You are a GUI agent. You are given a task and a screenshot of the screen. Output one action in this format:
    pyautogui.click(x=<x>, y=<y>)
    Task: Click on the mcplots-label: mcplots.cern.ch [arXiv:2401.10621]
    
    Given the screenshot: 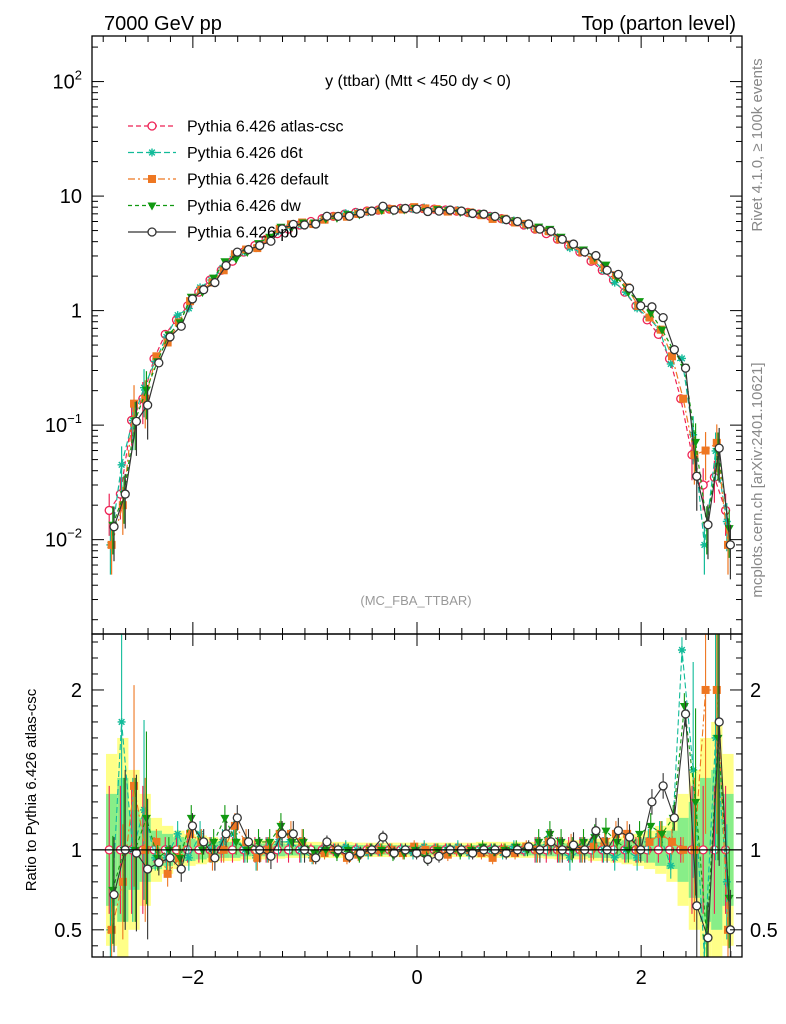 What is the action you would take?
    pyautogui.click(x=757, y=479)
    